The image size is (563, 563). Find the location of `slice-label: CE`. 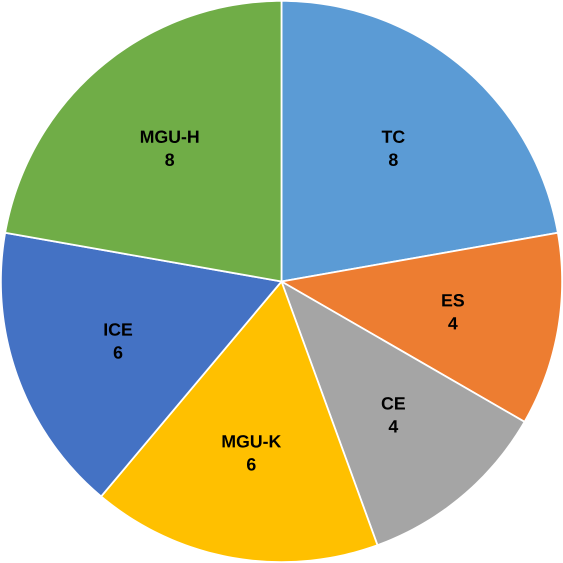

slice-label: CE is located at coordinates (393, 403).